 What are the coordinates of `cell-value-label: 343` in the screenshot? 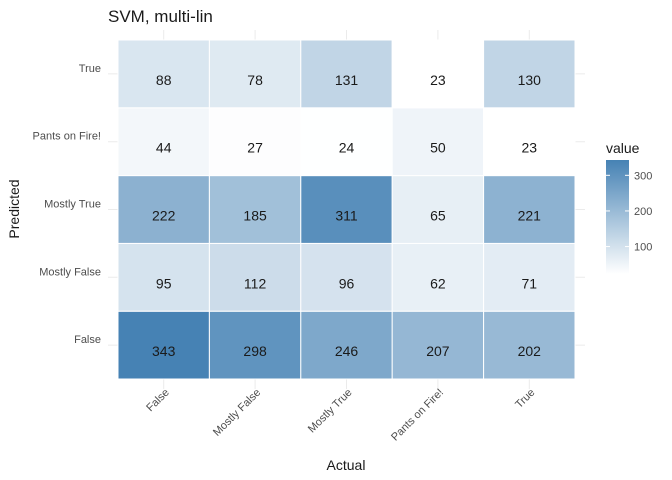 It's located at (164, 351).